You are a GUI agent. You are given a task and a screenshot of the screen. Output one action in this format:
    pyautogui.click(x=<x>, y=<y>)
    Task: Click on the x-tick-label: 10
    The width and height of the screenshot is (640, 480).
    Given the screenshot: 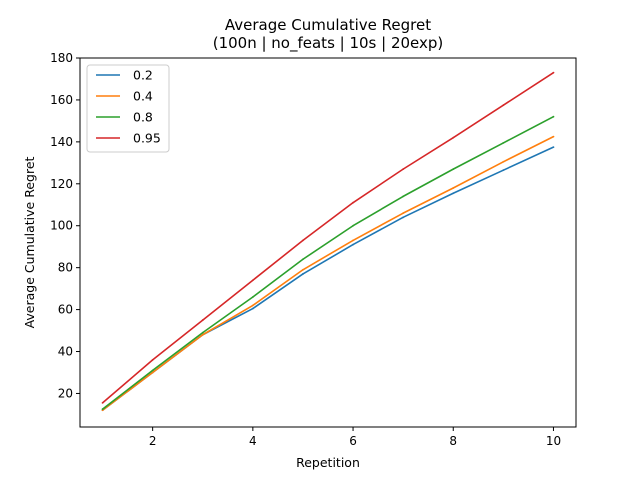 What is the action you would take?
    pyautogui.click(x=553, y=441)
    